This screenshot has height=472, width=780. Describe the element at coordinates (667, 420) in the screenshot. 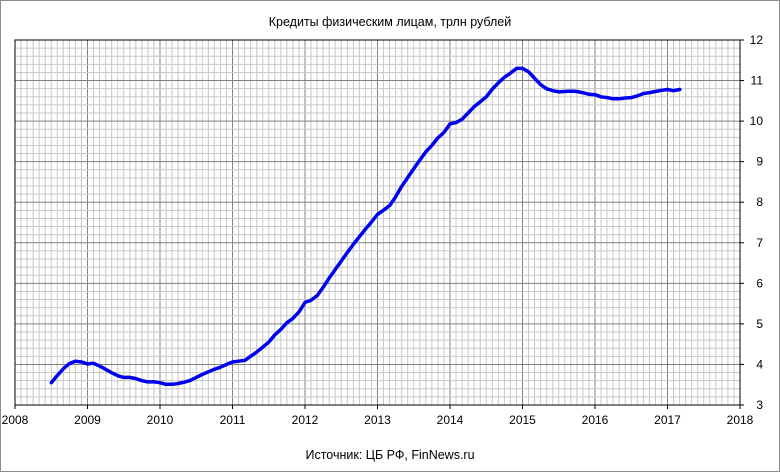

I see `x-tick-label: 2017` at that location.